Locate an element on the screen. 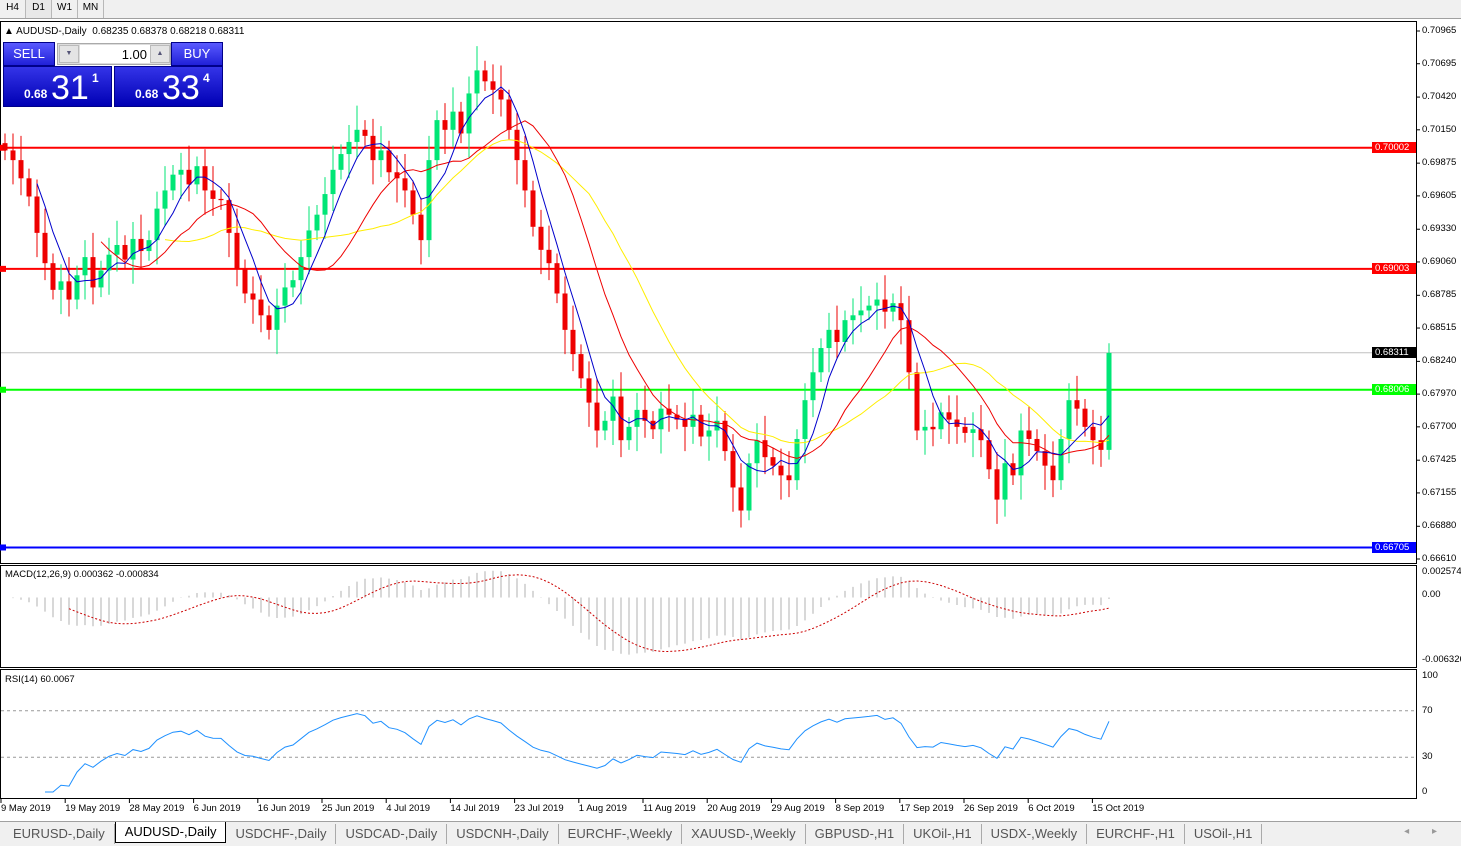 Image resolution: width=1461 pixels, height=846 pixels. chart-tab: GBPUSD-,H1 is located at coordinates (855, 834).